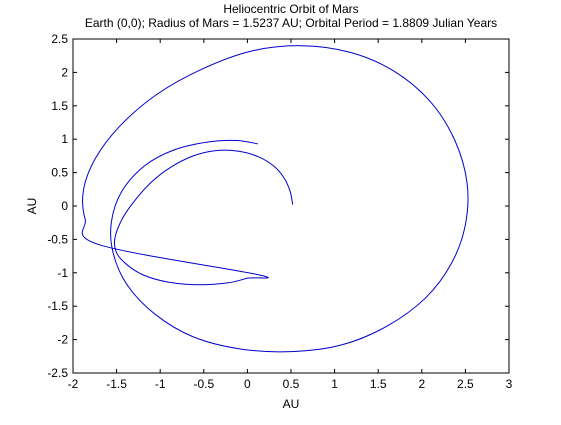 The image size is (561, 425). What do you see at coordinates (421, 384) in the screenshot?
I see `x-tick-label: 2` at bounding box center [421, 384].